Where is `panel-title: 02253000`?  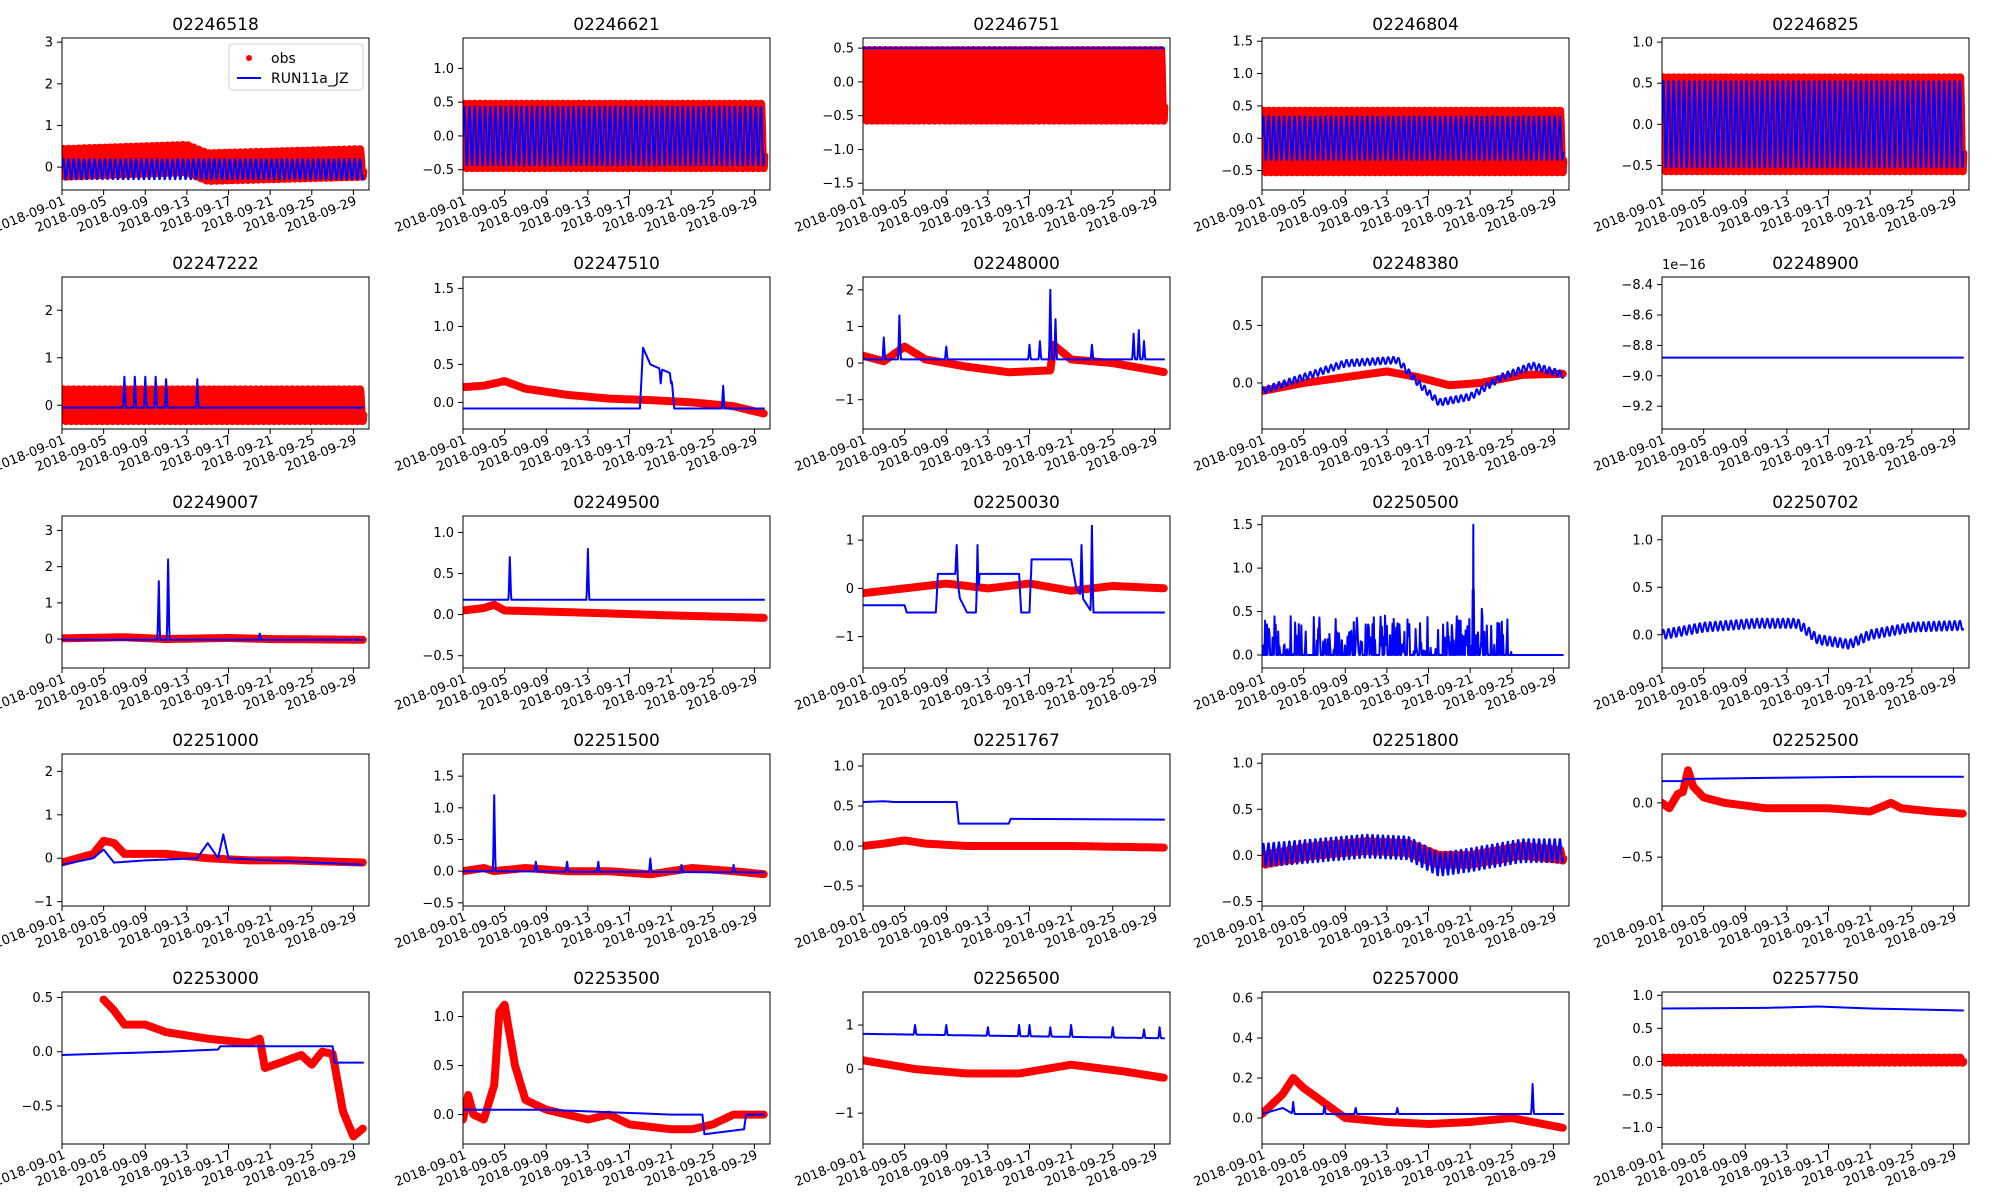 panel-title: 02253000 is located at coordinates (215, 979).